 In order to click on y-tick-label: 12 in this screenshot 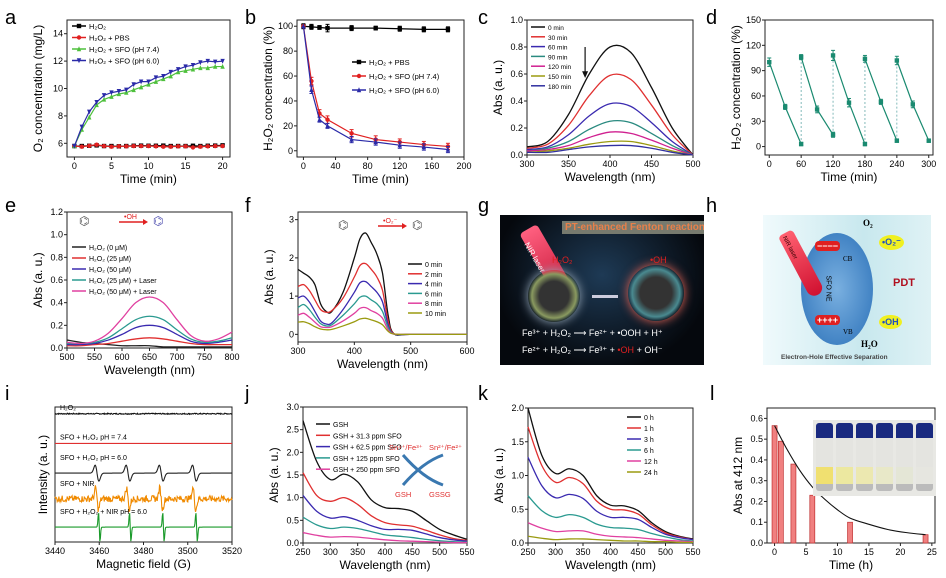, I will do `click(58, 61)`.